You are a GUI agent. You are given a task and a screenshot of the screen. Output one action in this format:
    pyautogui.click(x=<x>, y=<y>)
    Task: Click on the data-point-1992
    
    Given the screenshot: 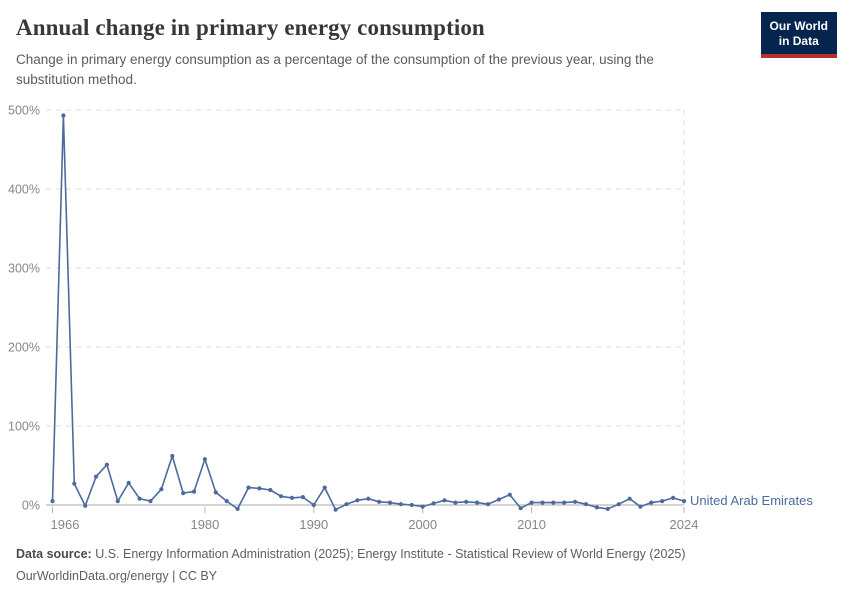 What is the action you would take?
    pyautogui.click(x=335, y=509)
    